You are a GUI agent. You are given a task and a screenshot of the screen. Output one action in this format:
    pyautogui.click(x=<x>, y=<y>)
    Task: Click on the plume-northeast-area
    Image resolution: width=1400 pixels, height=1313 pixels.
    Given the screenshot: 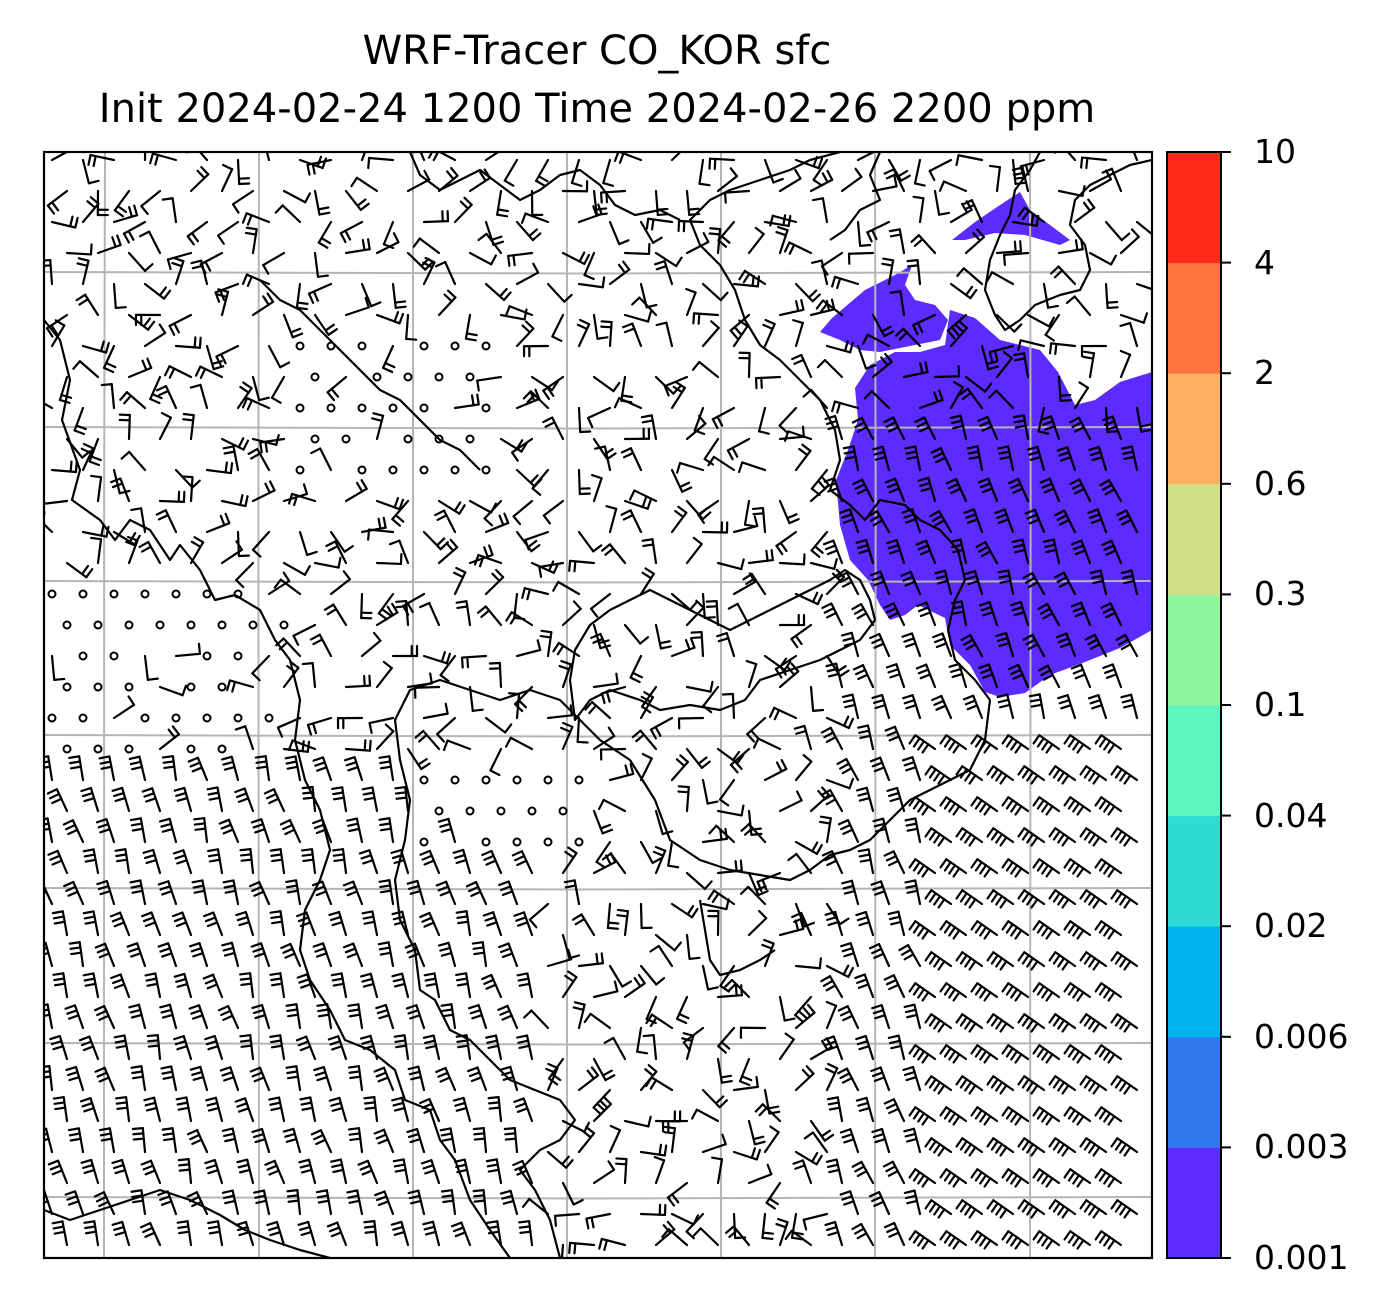 What is the action you would take?
    pyautogui.click(x=1011, y=218)
    